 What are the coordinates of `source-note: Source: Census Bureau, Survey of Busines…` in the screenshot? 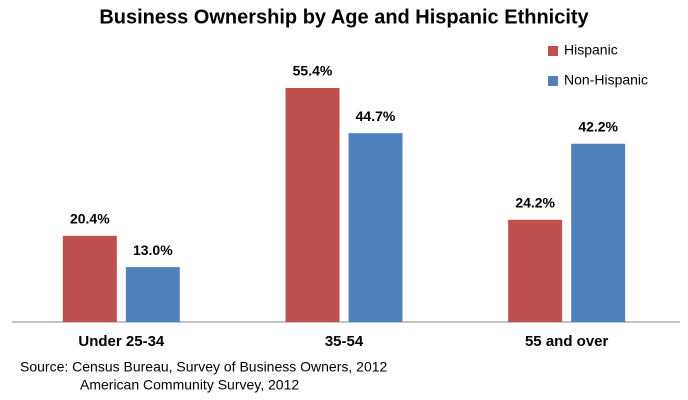 It's located at (204, 367).